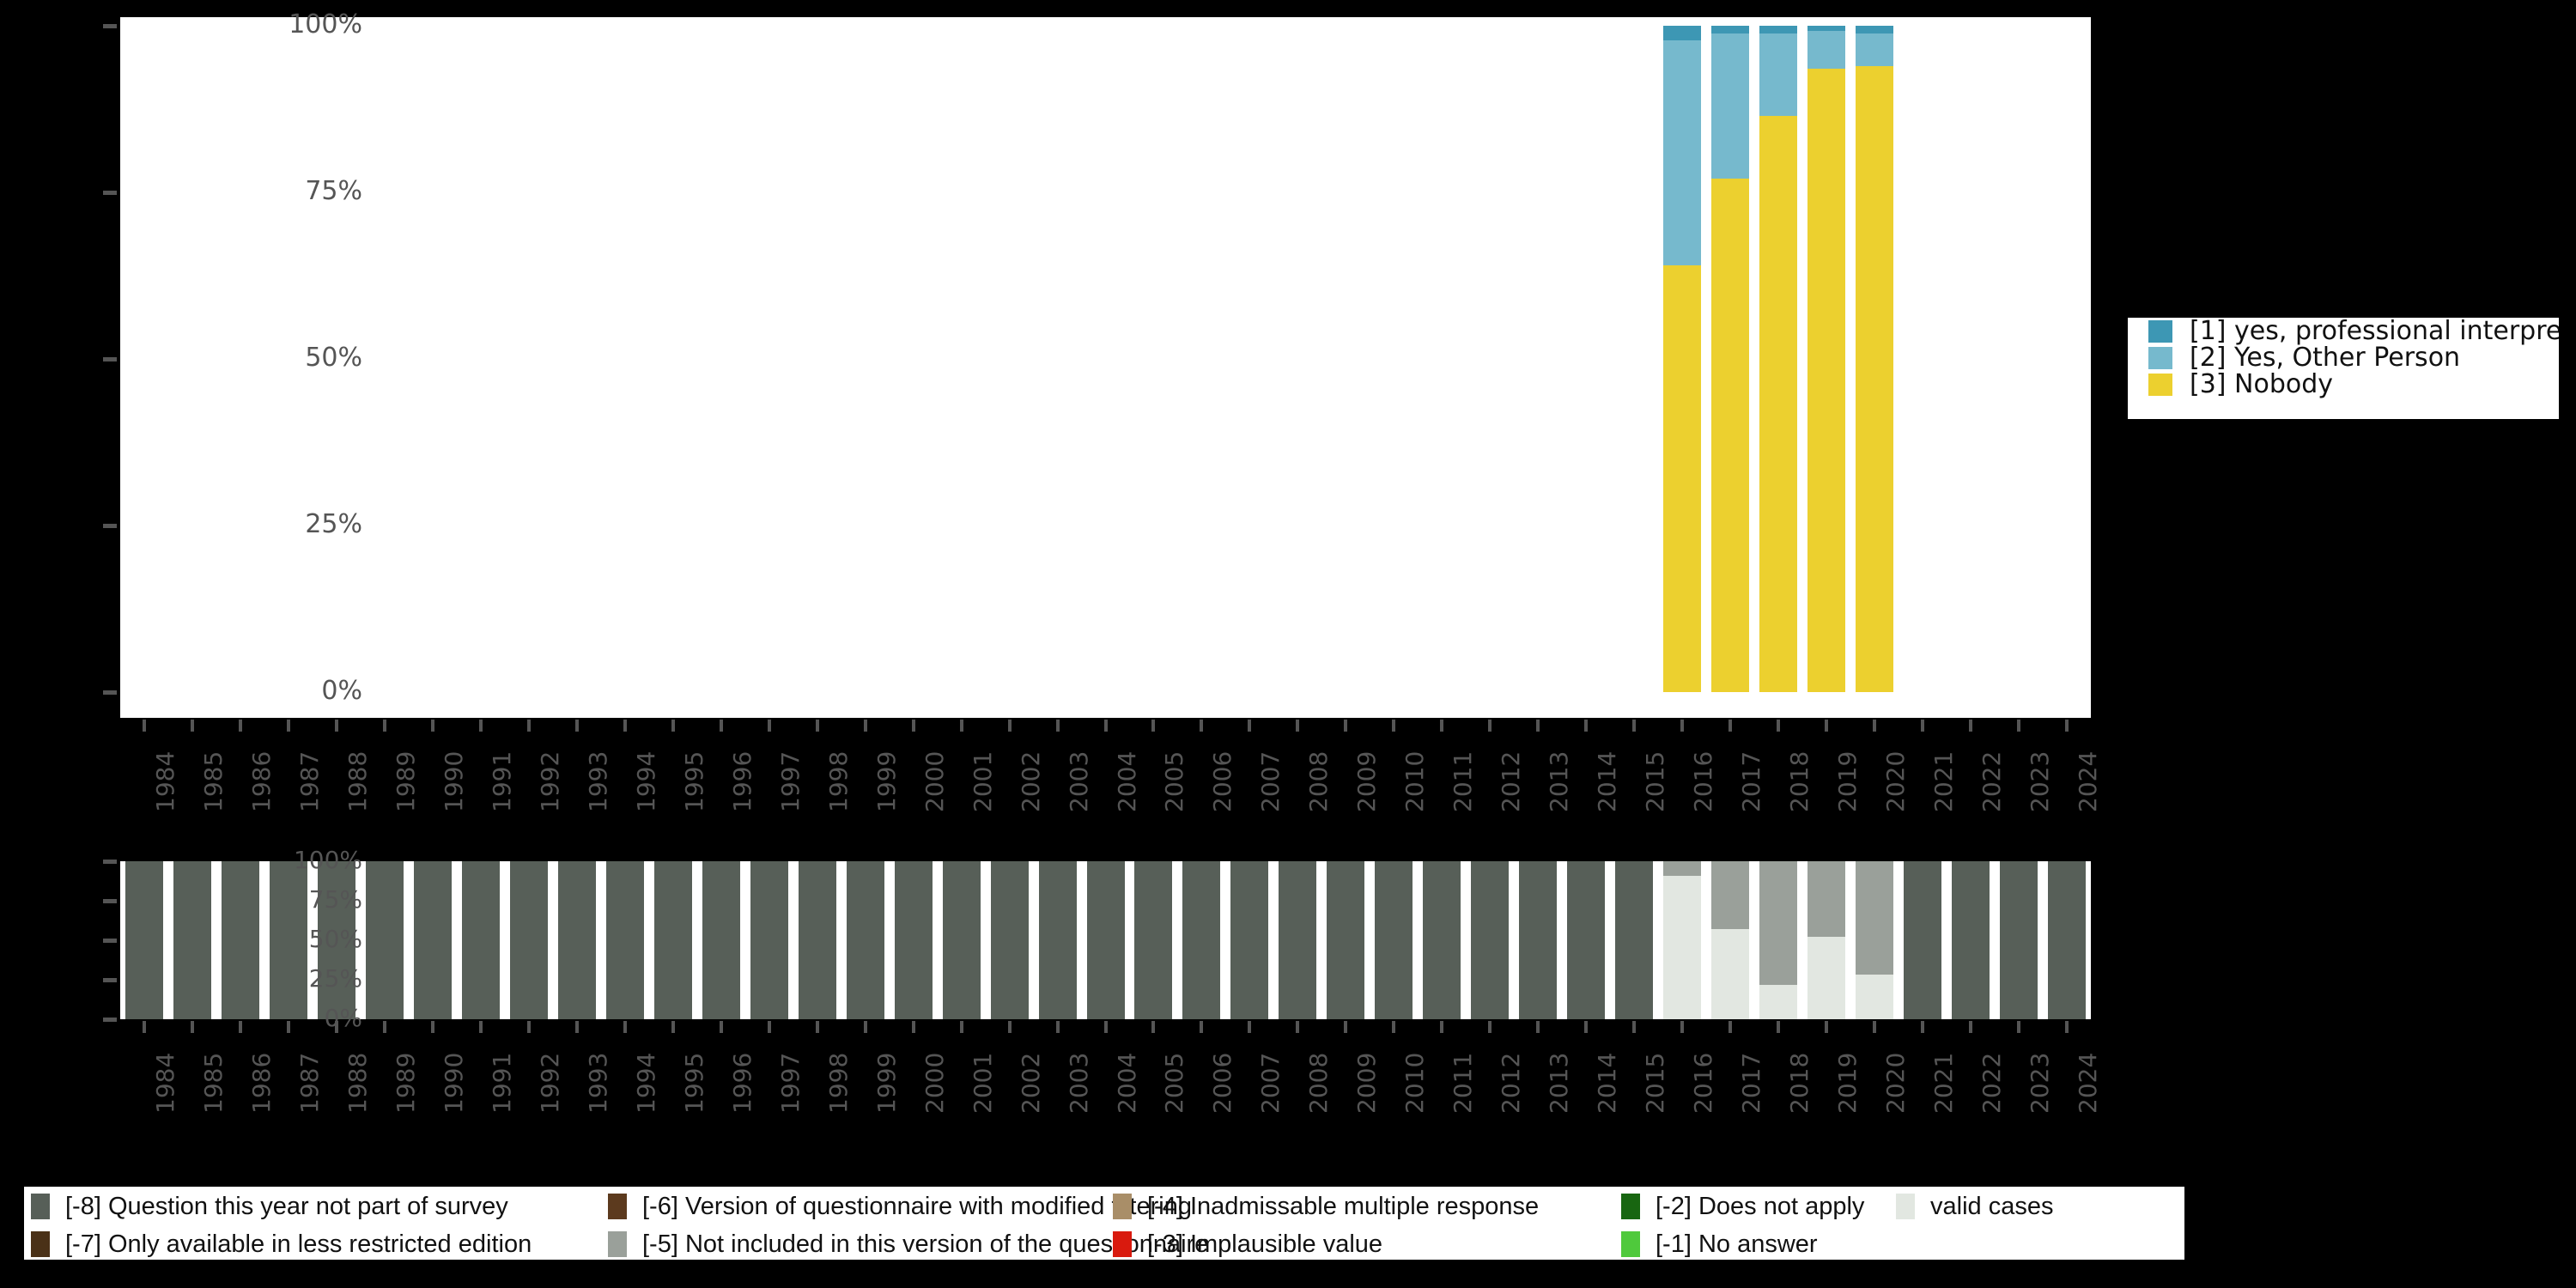 This screenshot has width=2576, height=1288. I want to click on legend-item: valid cases, so click(1975, 1207).